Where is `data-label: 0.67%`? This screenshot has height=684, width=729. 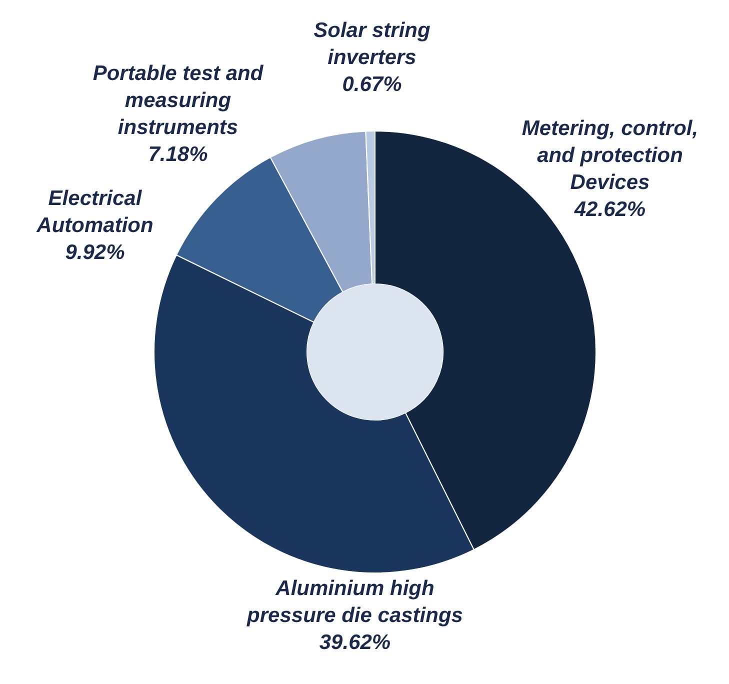 data-label: 0.67% is located at coordinates (372, 84).